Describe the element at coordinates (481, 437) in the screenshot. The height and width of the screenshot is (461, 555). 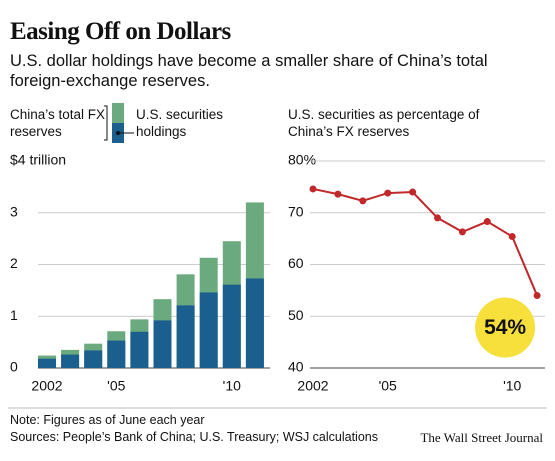
I see `credit: The Wall Street Journal` at that location.